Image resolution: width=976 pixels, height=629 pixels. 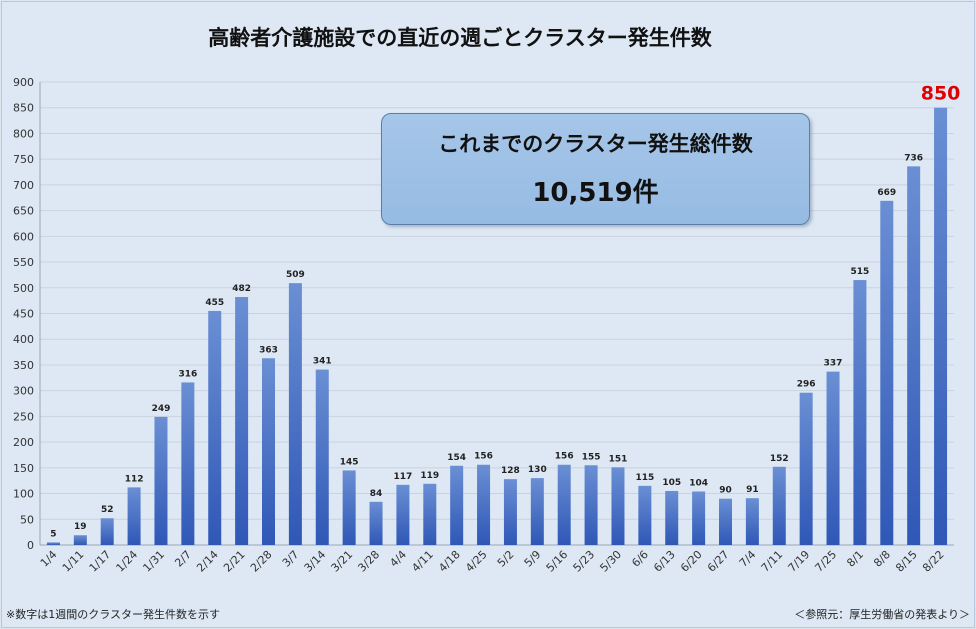 What do you see at coordinates (261, 561) in the screenshot?
I see `x-tick-label: 2/28` at bounding box center [261, 561].